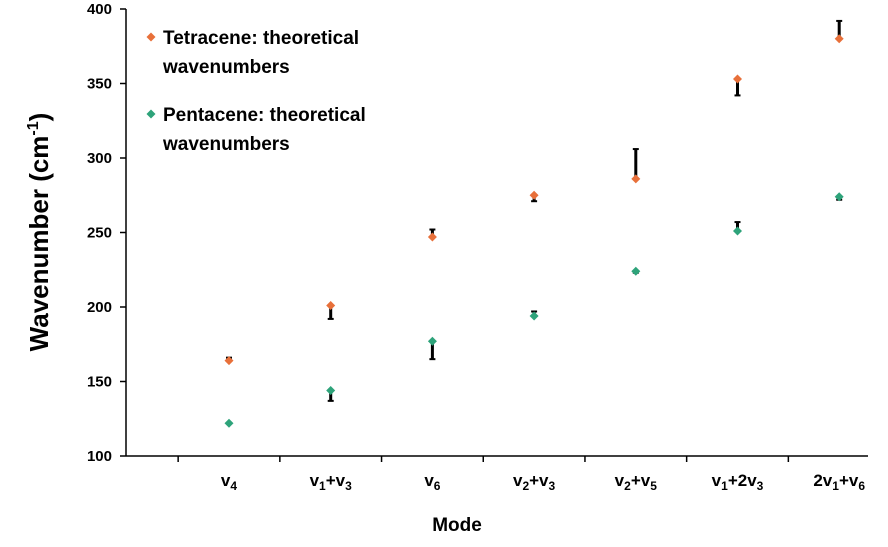 The image size is (888, 547). I want to click on y-tick-label: 400, so click(99, 9).